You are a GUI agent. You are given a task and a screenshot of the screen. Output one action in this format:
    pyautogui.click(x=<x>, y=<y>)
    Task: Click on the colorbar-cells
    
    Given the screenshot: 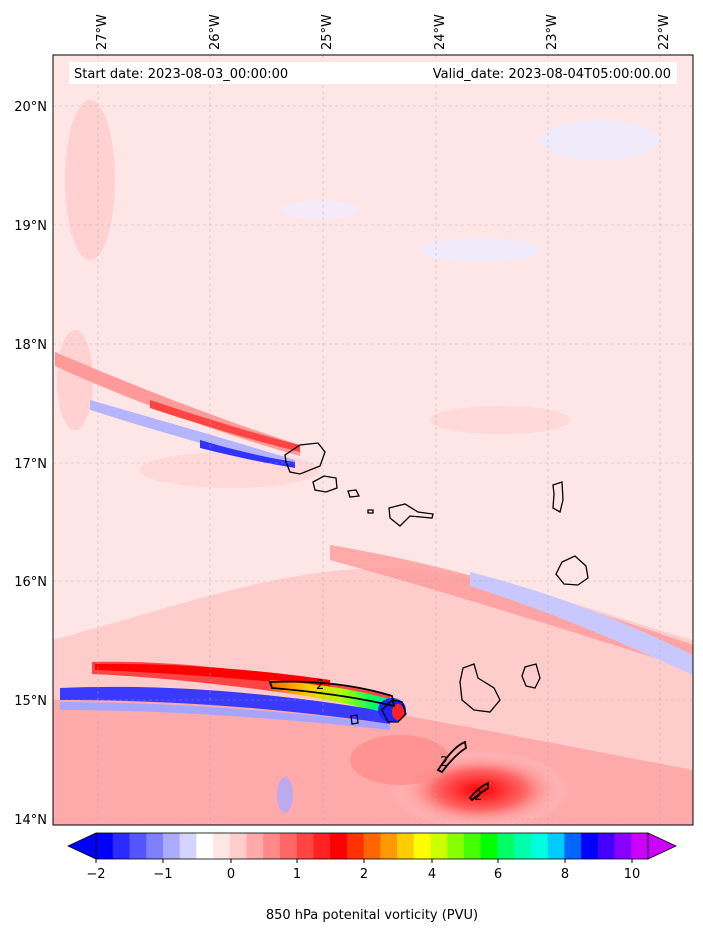 What is the action you would take?
    pyautogui.click(x=372, y=846)
    